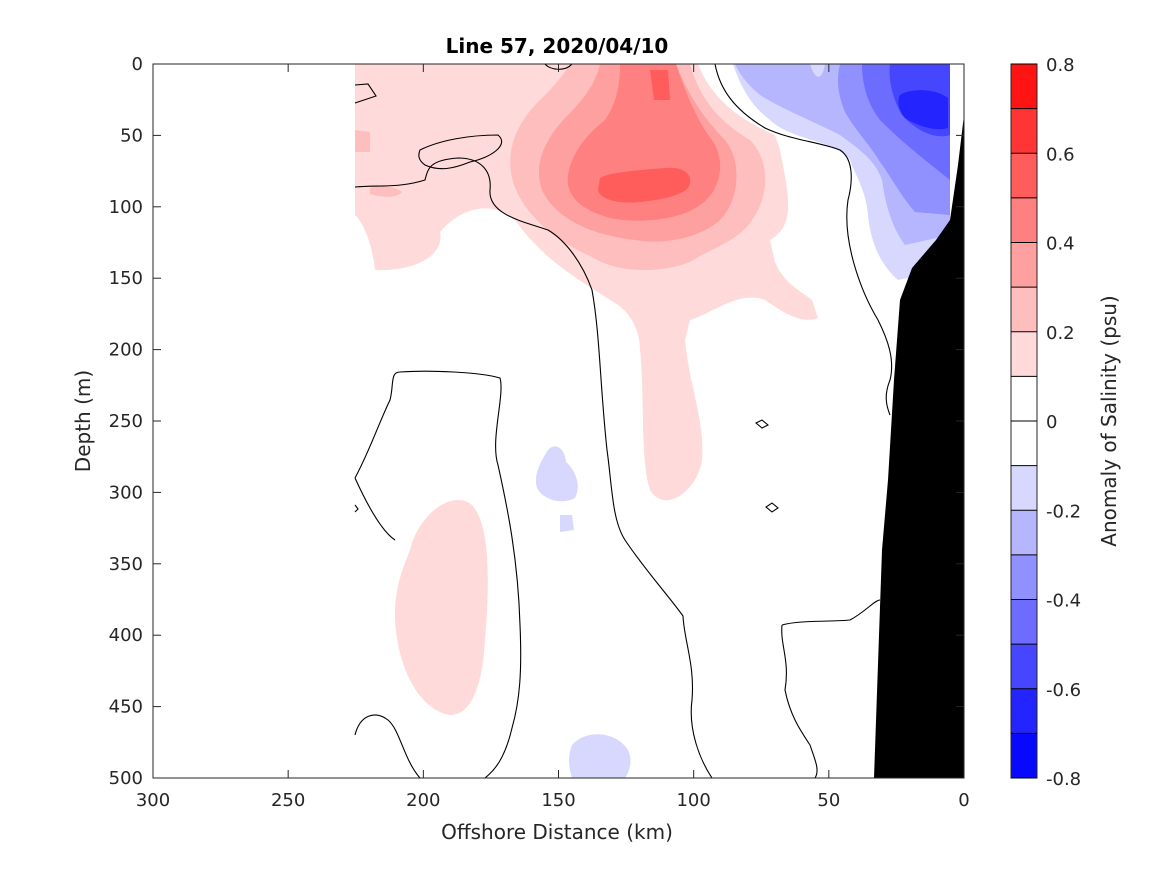  I want to click on x-tick-label: 50, so click(828, 800).